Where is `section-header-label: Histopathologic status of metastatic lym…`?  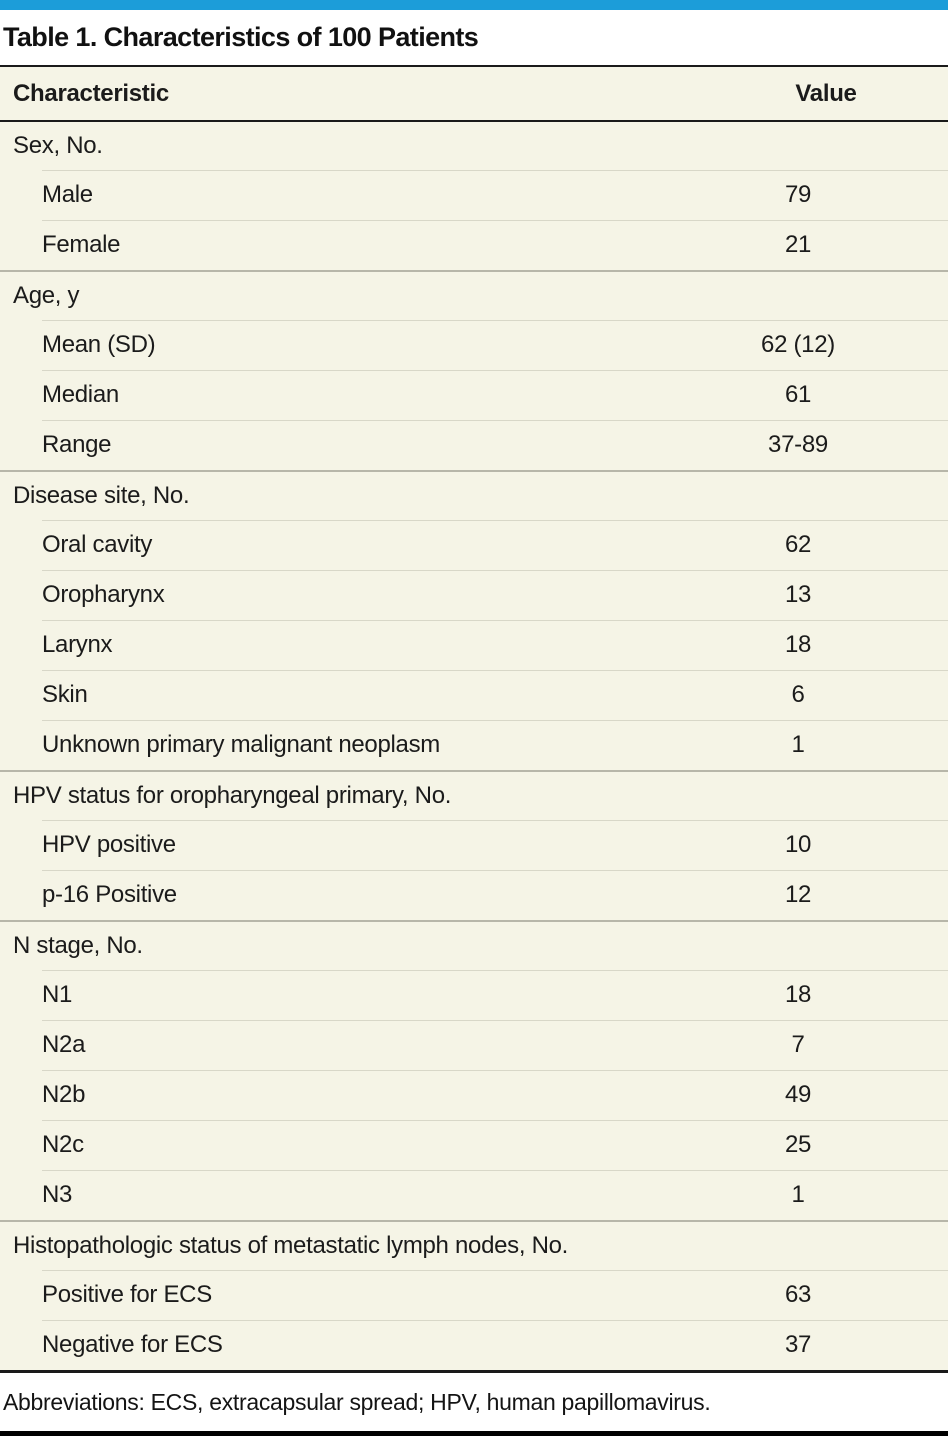 section-header-label: Histopathologic status of metastatic lym… is located at coordinates (291, 1245).